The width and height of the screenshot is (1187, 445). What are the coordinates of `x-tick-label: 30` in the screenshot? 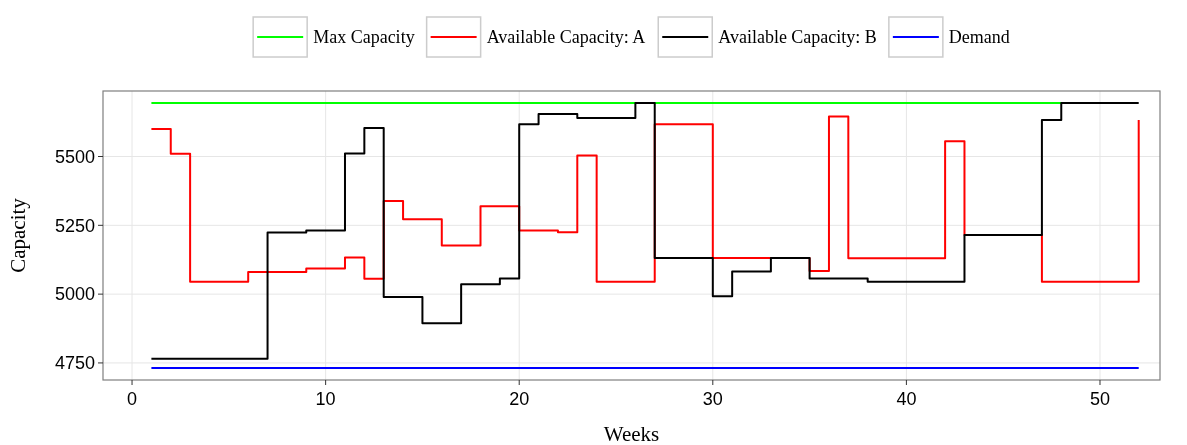 It's located at (712, 399).